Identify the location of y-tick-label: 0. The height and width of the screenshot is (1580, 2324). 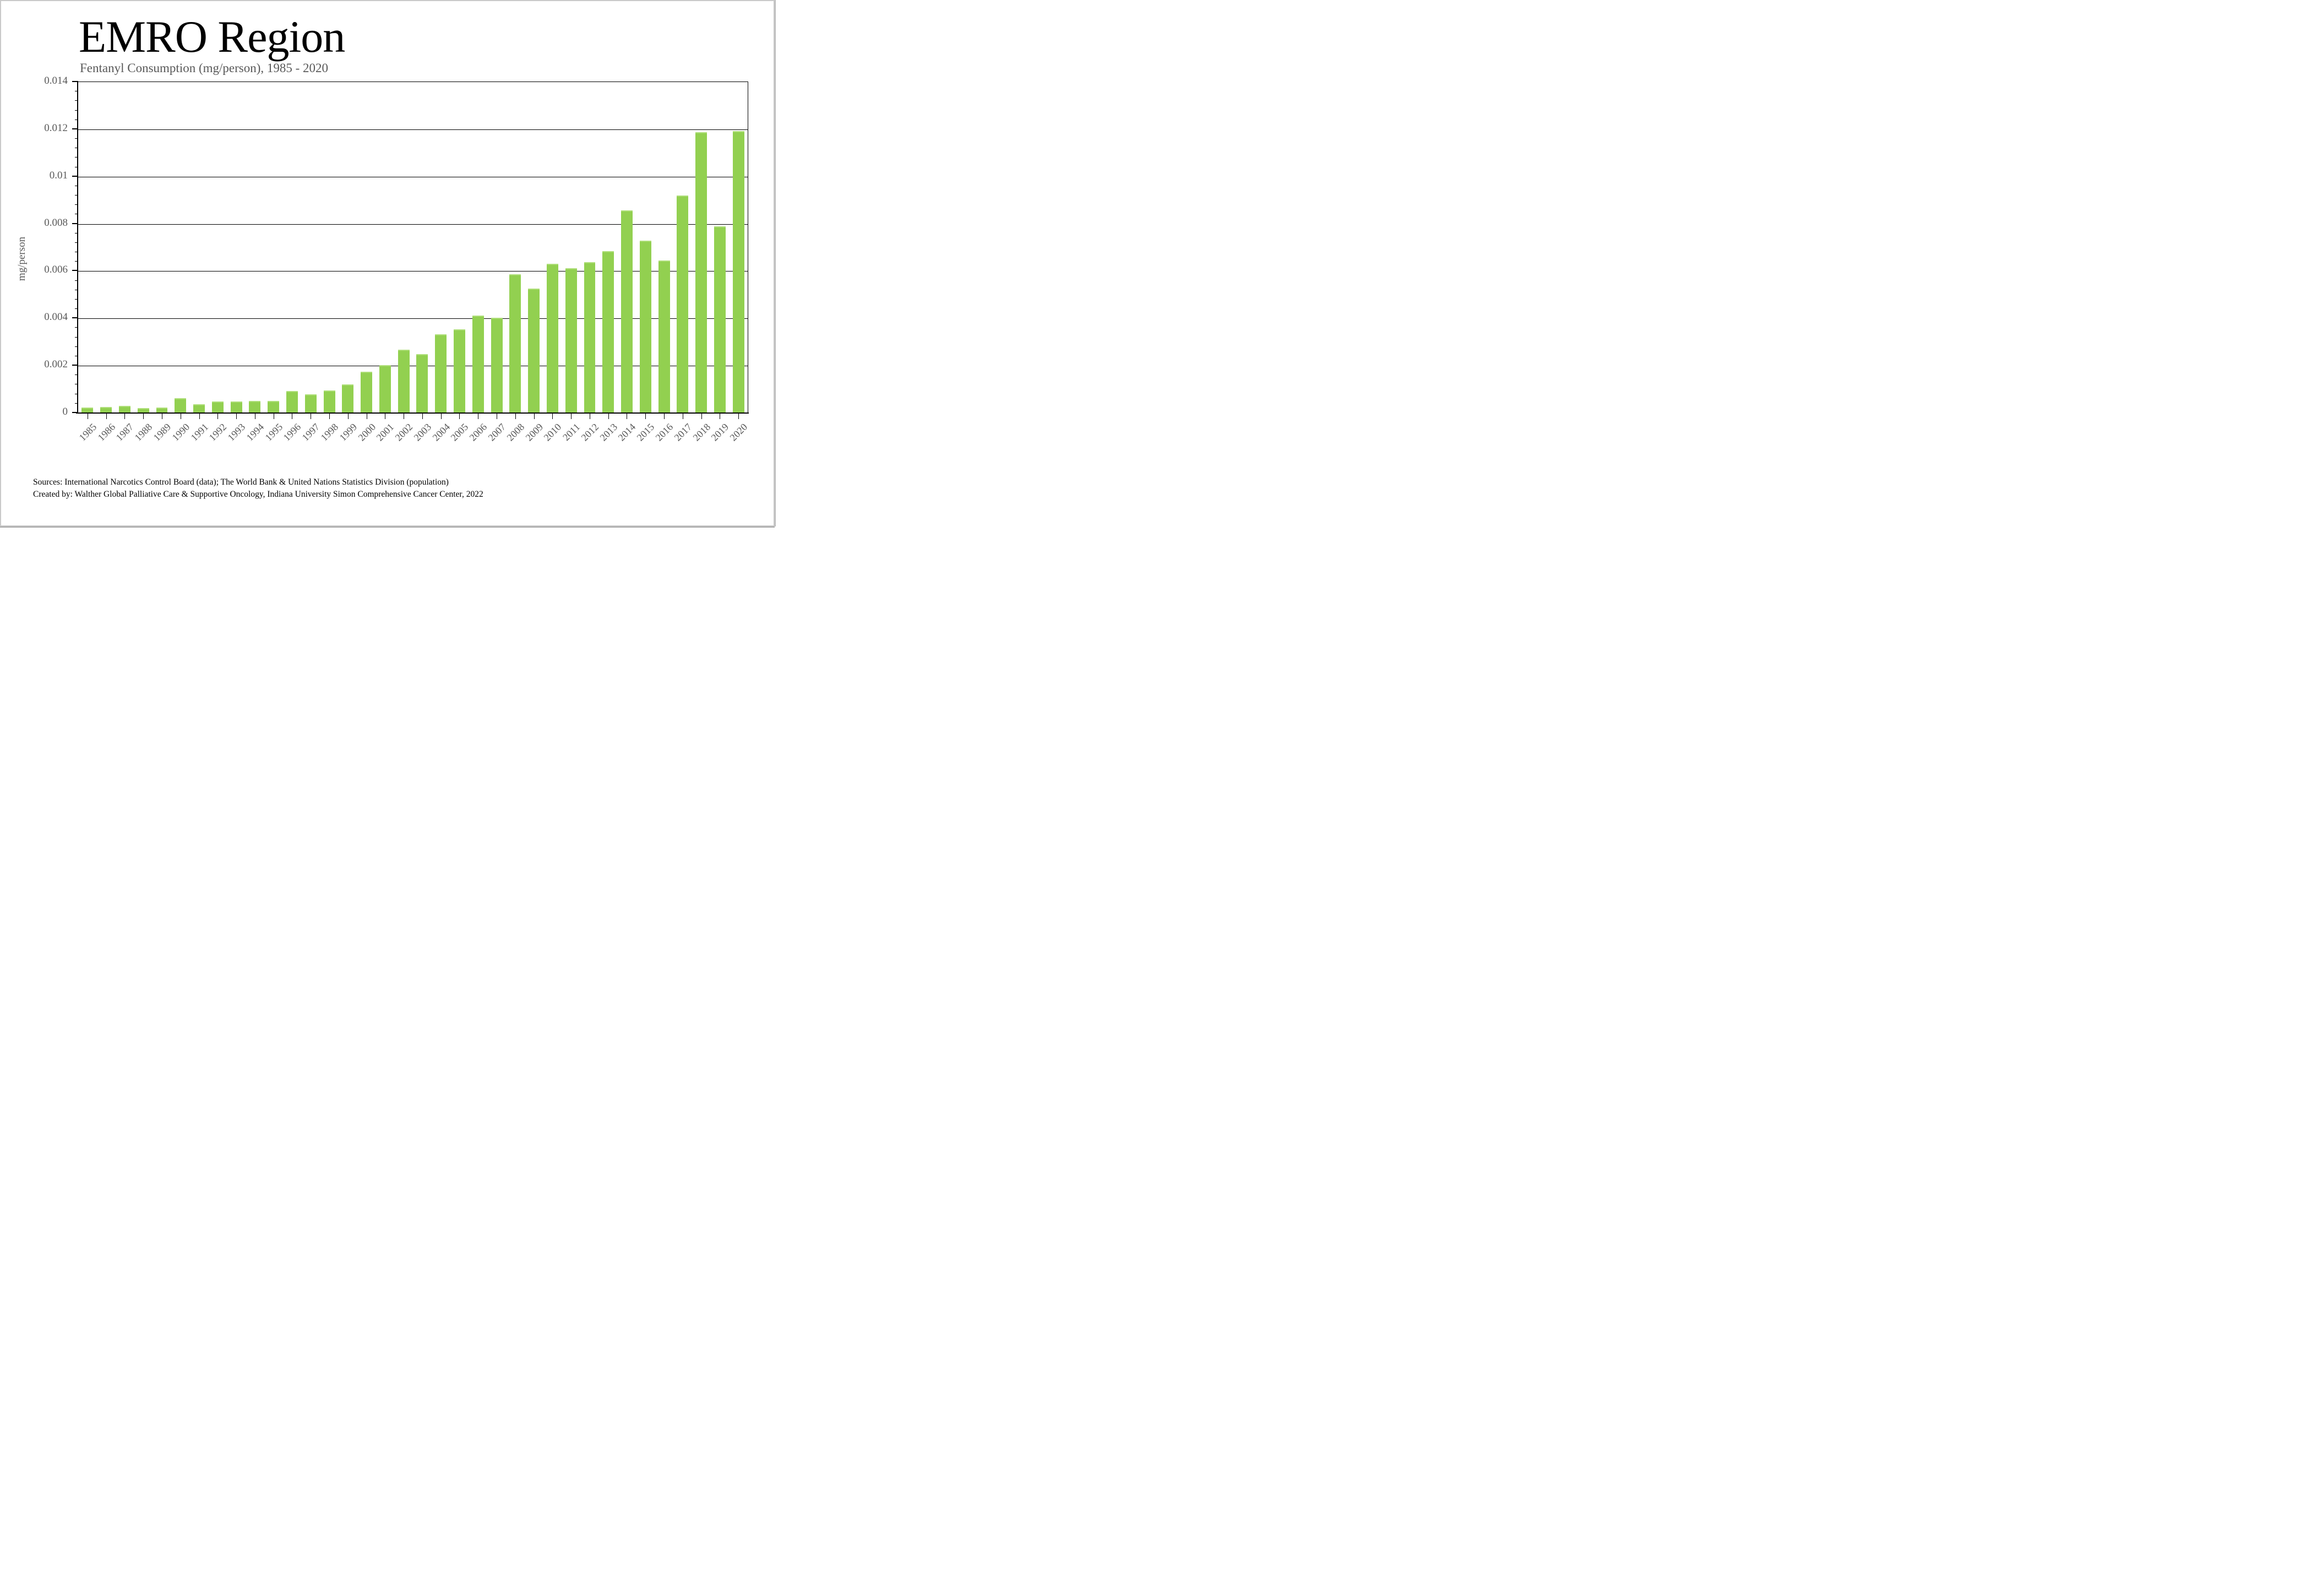
(65, 411).